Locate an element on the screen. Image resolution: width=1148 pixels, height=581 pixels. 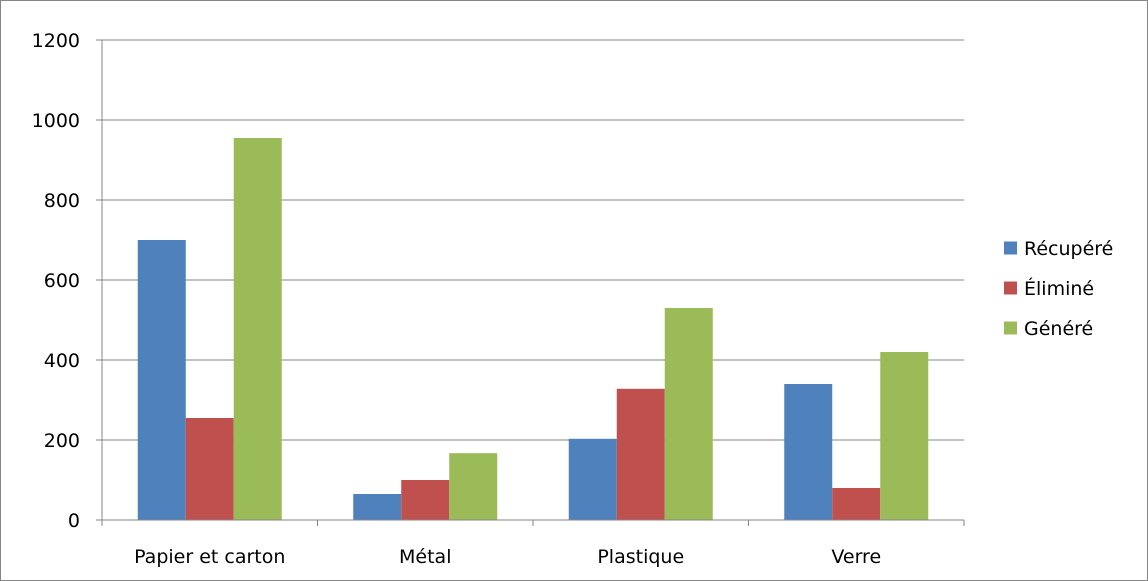
y-tick-label: 0 is located at coordinates (74, 521).